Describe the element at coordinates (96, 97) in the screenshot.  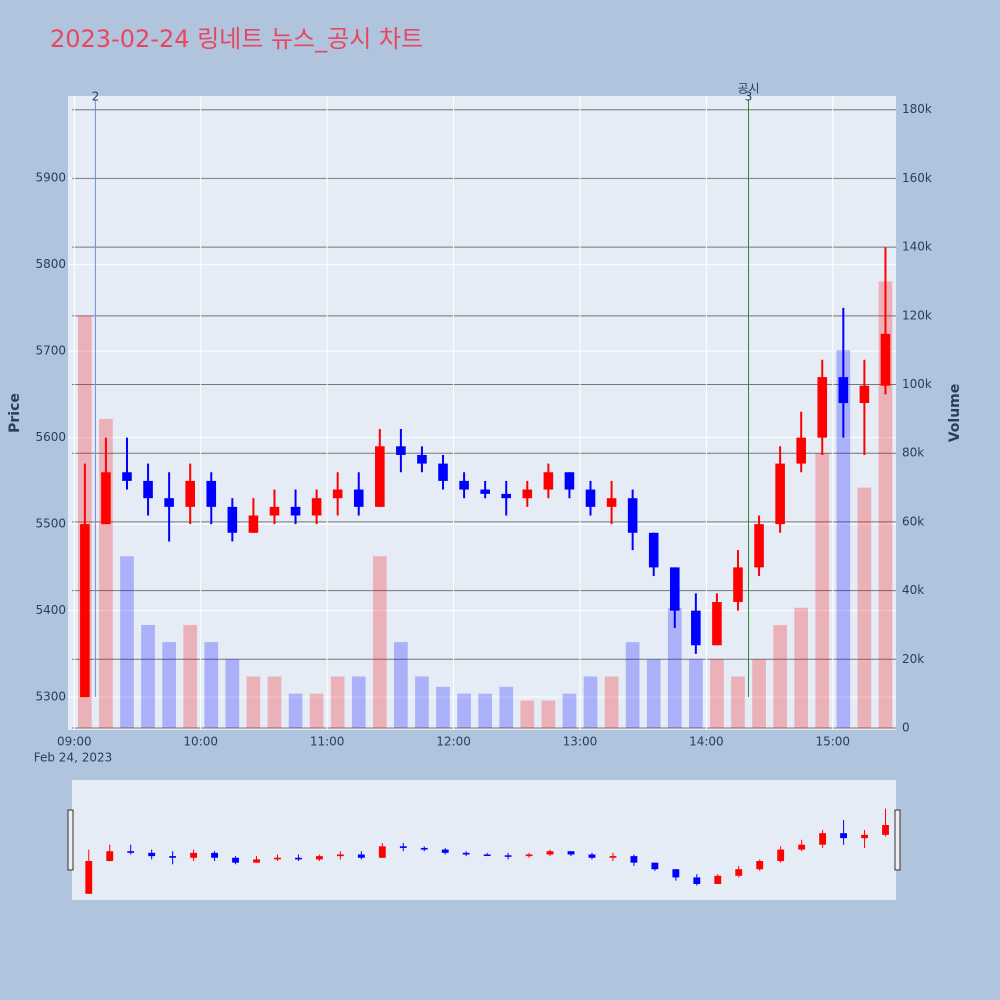
I see `annotation-label: 2` at that location.